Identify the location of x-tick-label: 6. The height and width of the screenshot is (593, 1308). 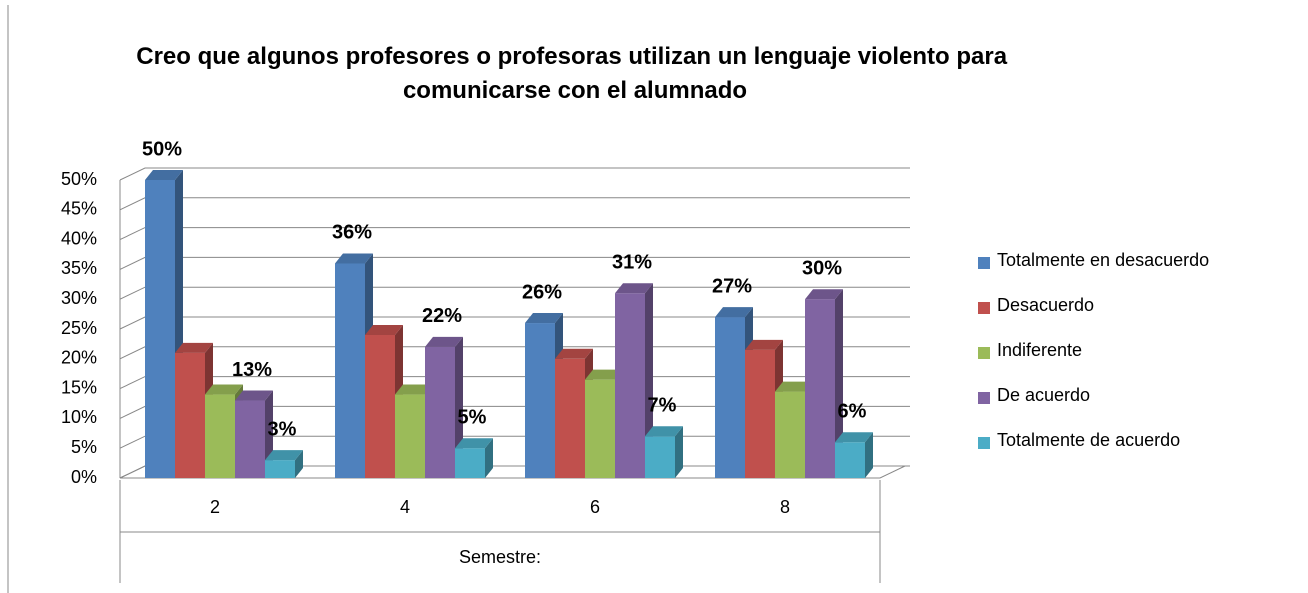
(595, 507).